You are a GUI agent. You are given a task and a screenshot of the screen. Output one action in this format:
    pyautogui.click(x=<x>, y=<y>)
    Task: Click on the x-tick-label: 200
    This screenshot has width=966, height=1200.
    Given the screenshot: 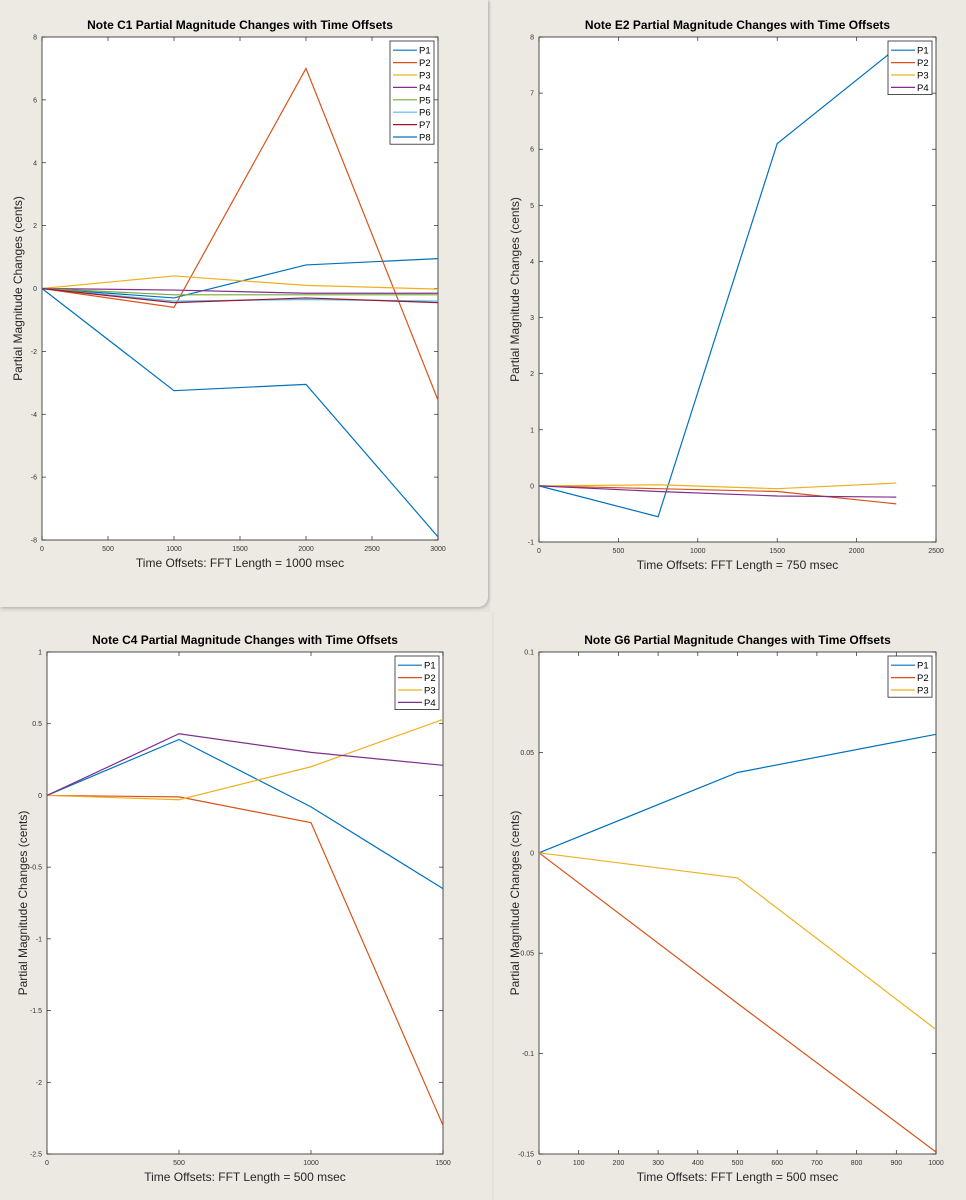 What is the action you would take?
    pyautogui.click(x=619, y=1163)
    